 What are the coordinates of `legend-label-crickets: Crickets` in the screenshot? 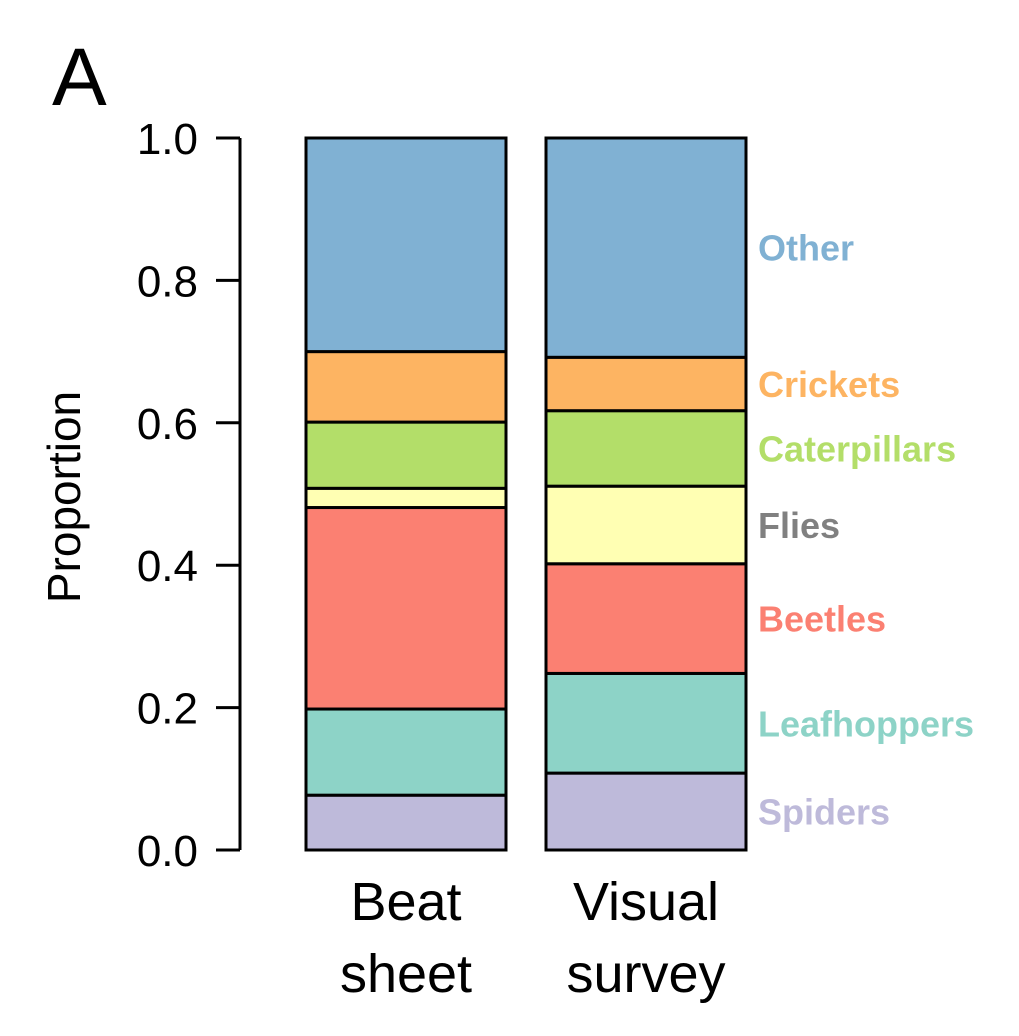 It's located at (829, 384).